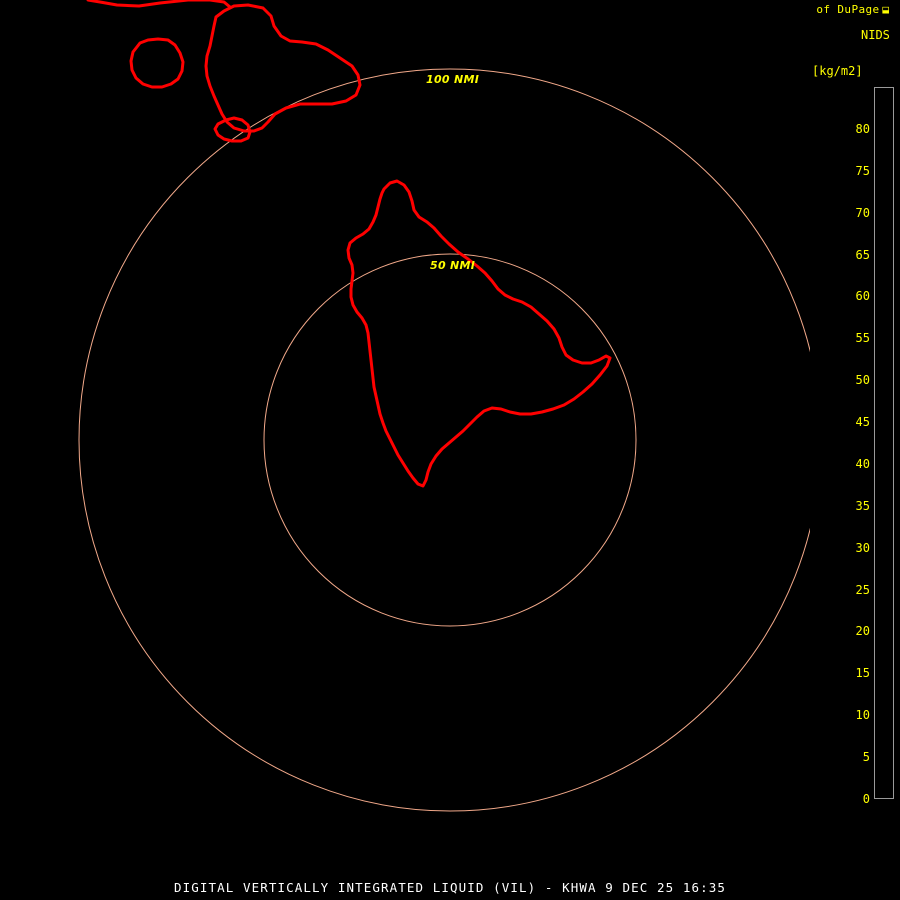  Describe the element at coordinates (862, 463) in the screenshot. I see `colorbar-tick-40: 40` at that location.